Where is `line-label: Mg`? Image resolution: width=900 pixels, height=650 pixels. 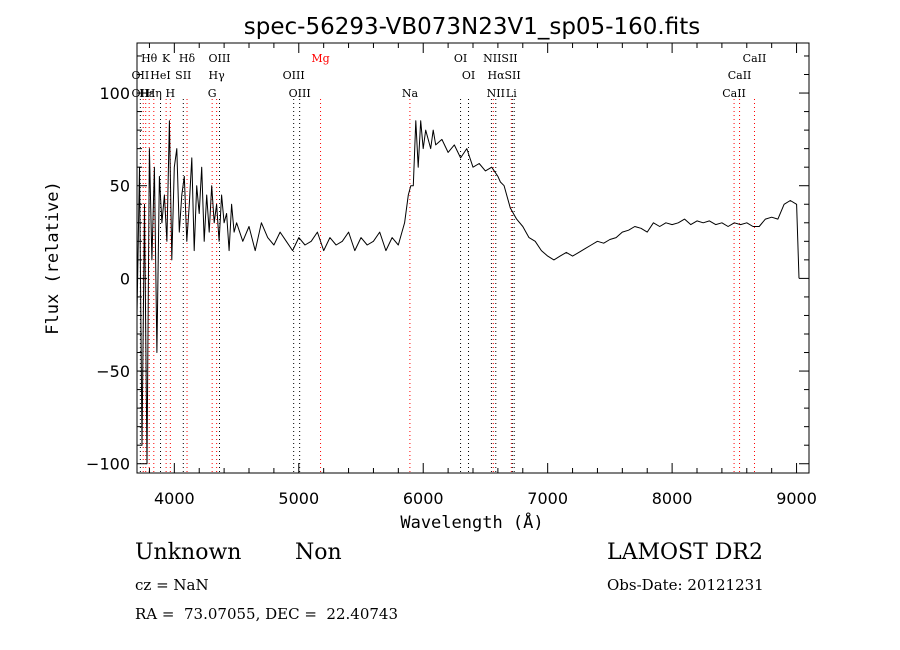
line-label: Mg is located at coordinates (320, 58).